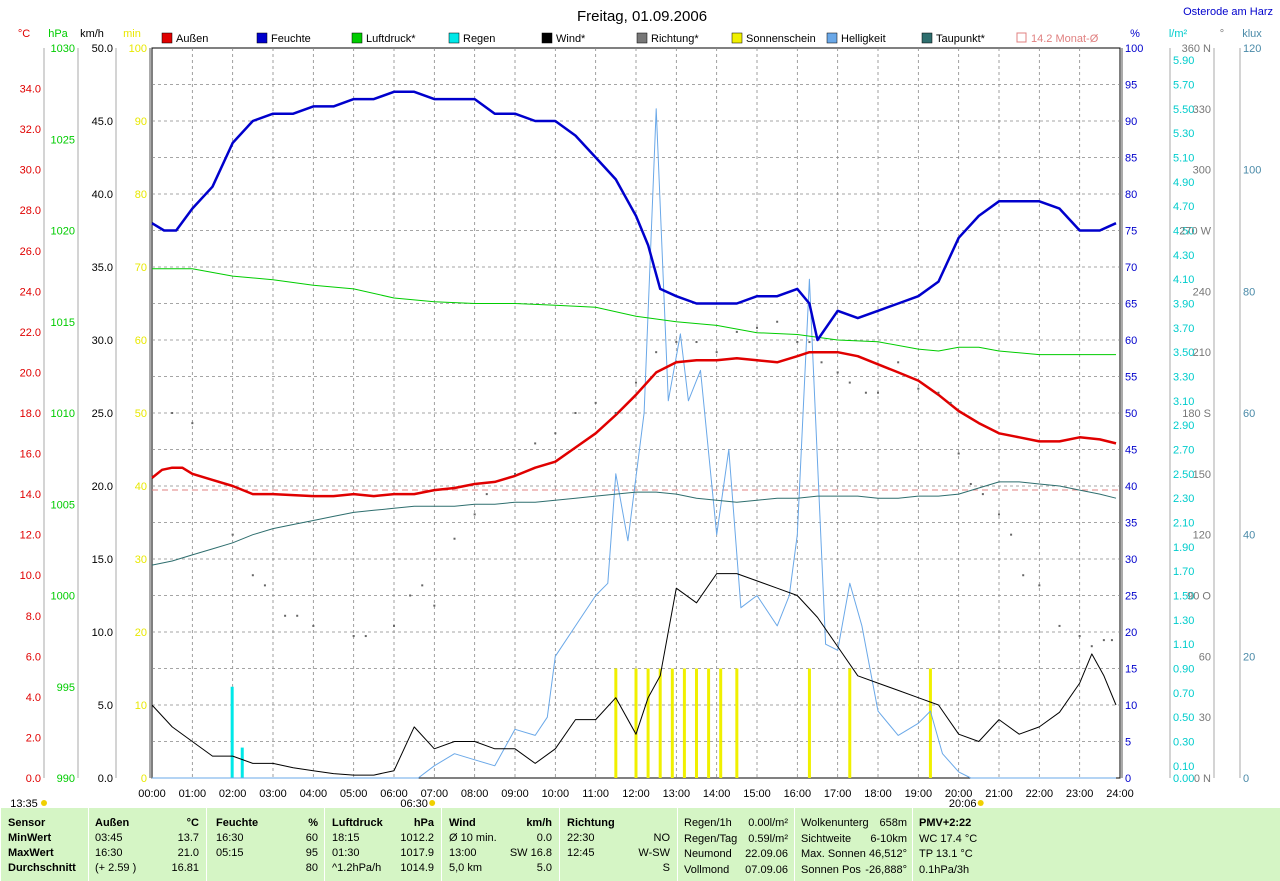 This screenshot has width=1280, height=881. Describe the element at coordinates (24, 803) in the screenshot. I see `time-marker-label: 13:35` at that location.